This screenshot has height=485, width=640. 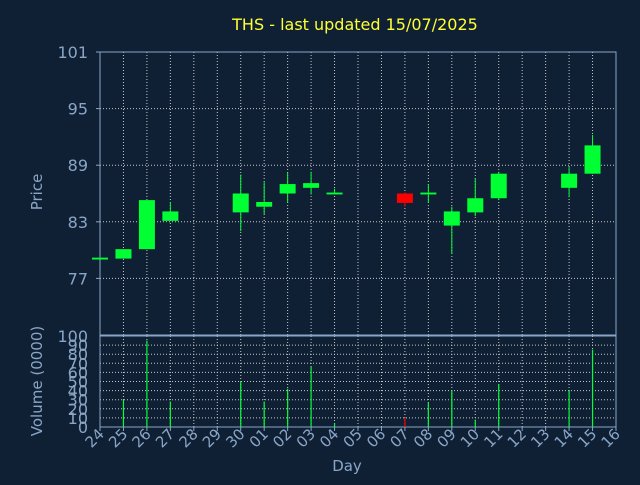 I want to click on price-tick-label: 89, so click(x=78, y=165).